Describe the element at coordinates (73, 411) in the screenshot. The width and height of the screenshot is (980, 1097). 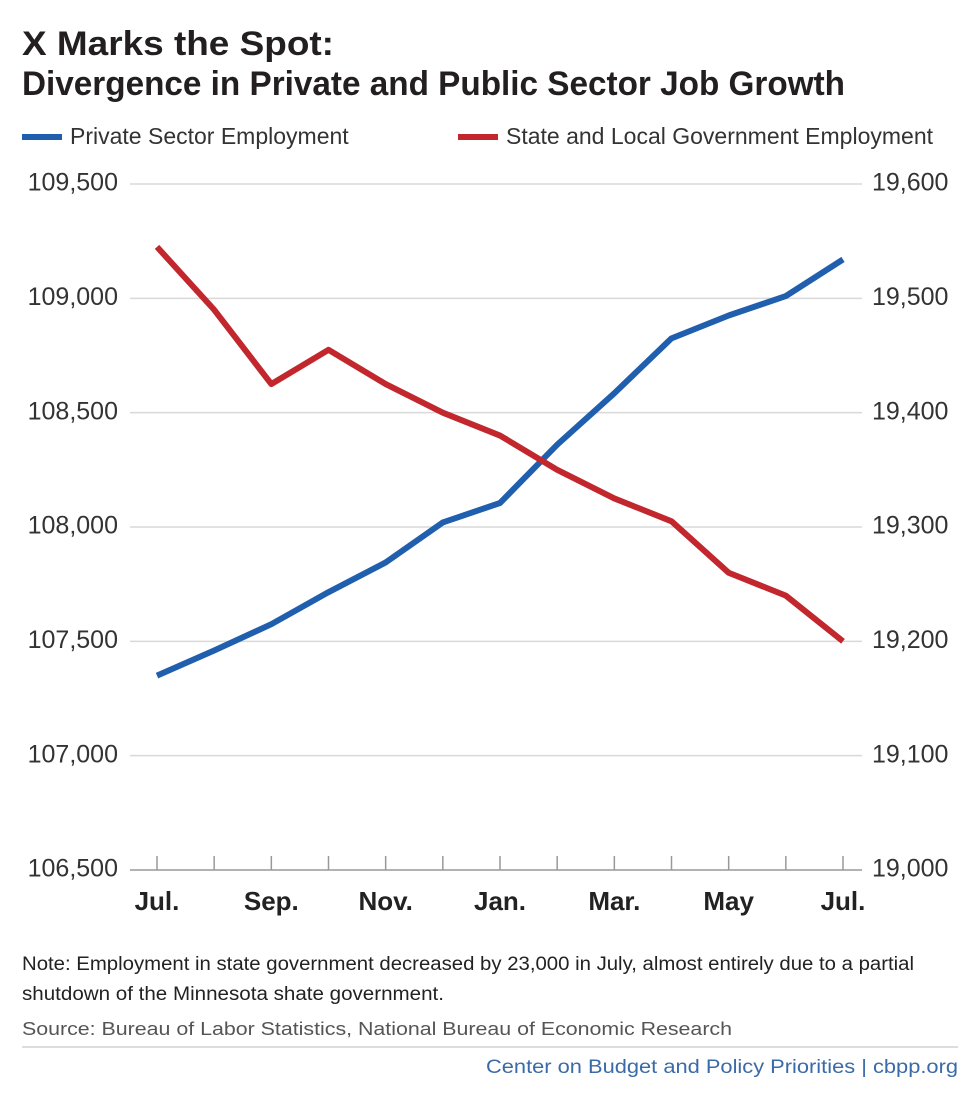
I see `y-tick-label: 108,500` at that location.